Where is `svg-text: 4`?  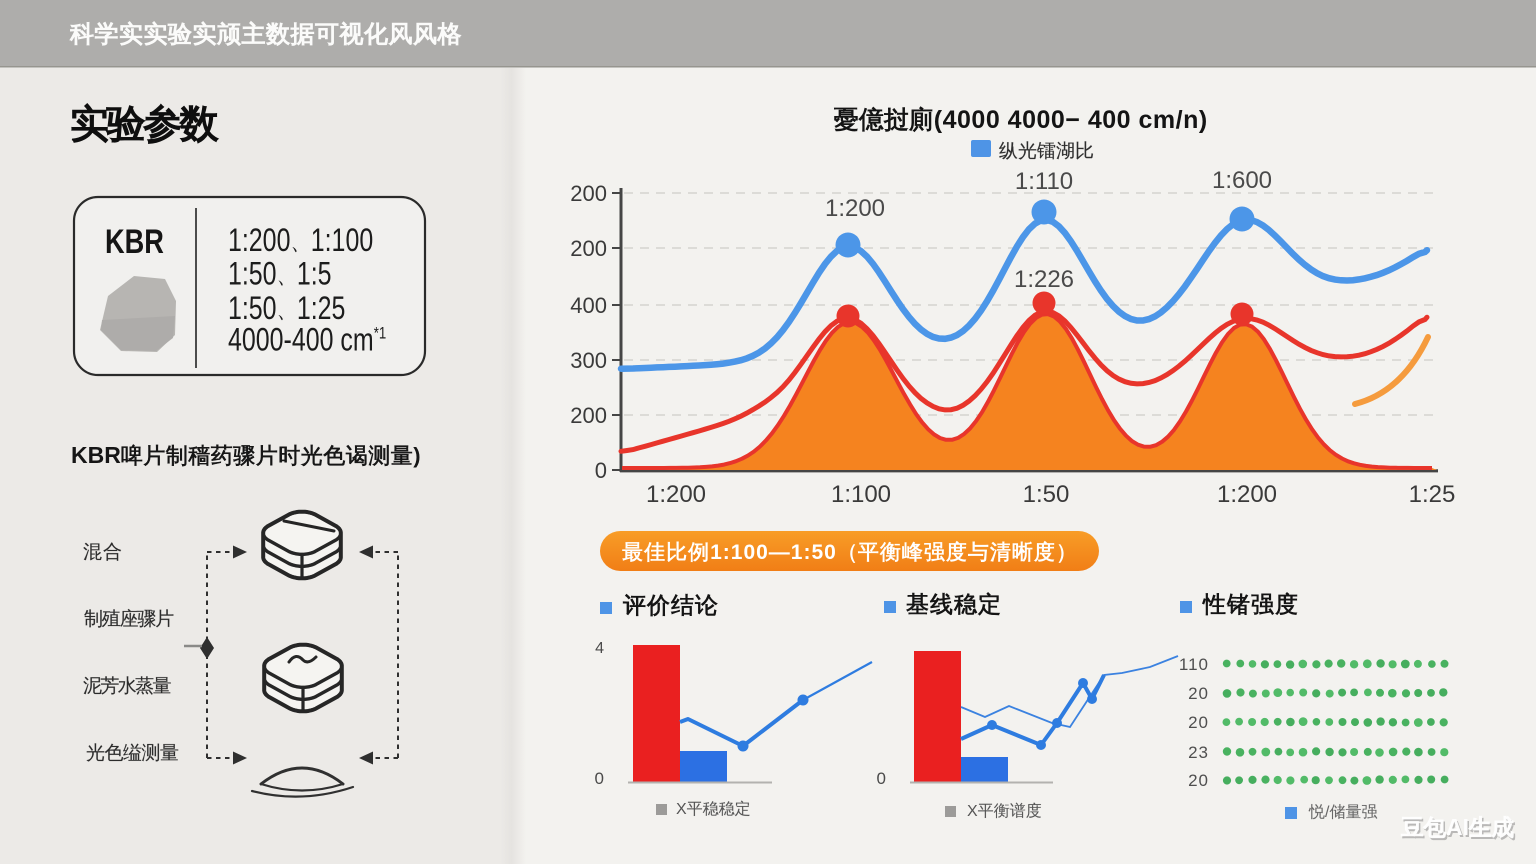 svg-text: 4 is located at coordinates (599, 648).